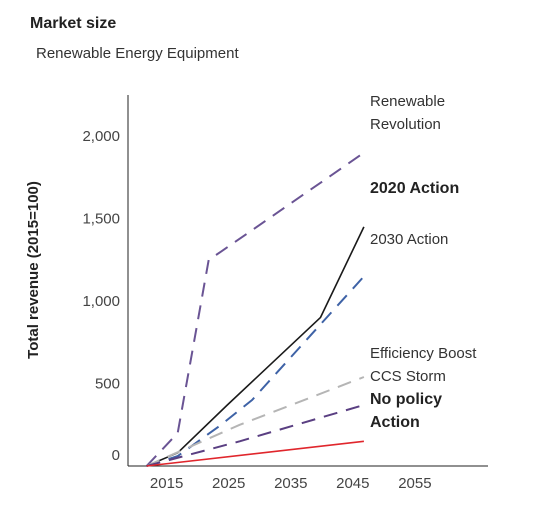  What do you see at coordinates (33, 270) in the screenshot?
I see `y-axis-label: Total revenue (2015=100)` at bounding box center [33, 270].